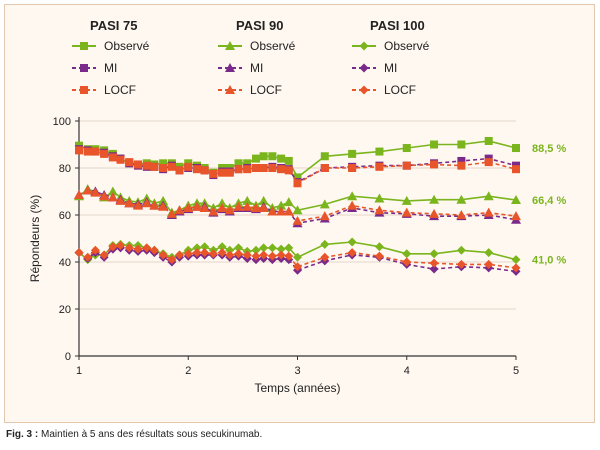  Describe the element at coordinates (35, 238) in the screenshot. I see `y-axis-label: Répondeurs (%)` at that location.